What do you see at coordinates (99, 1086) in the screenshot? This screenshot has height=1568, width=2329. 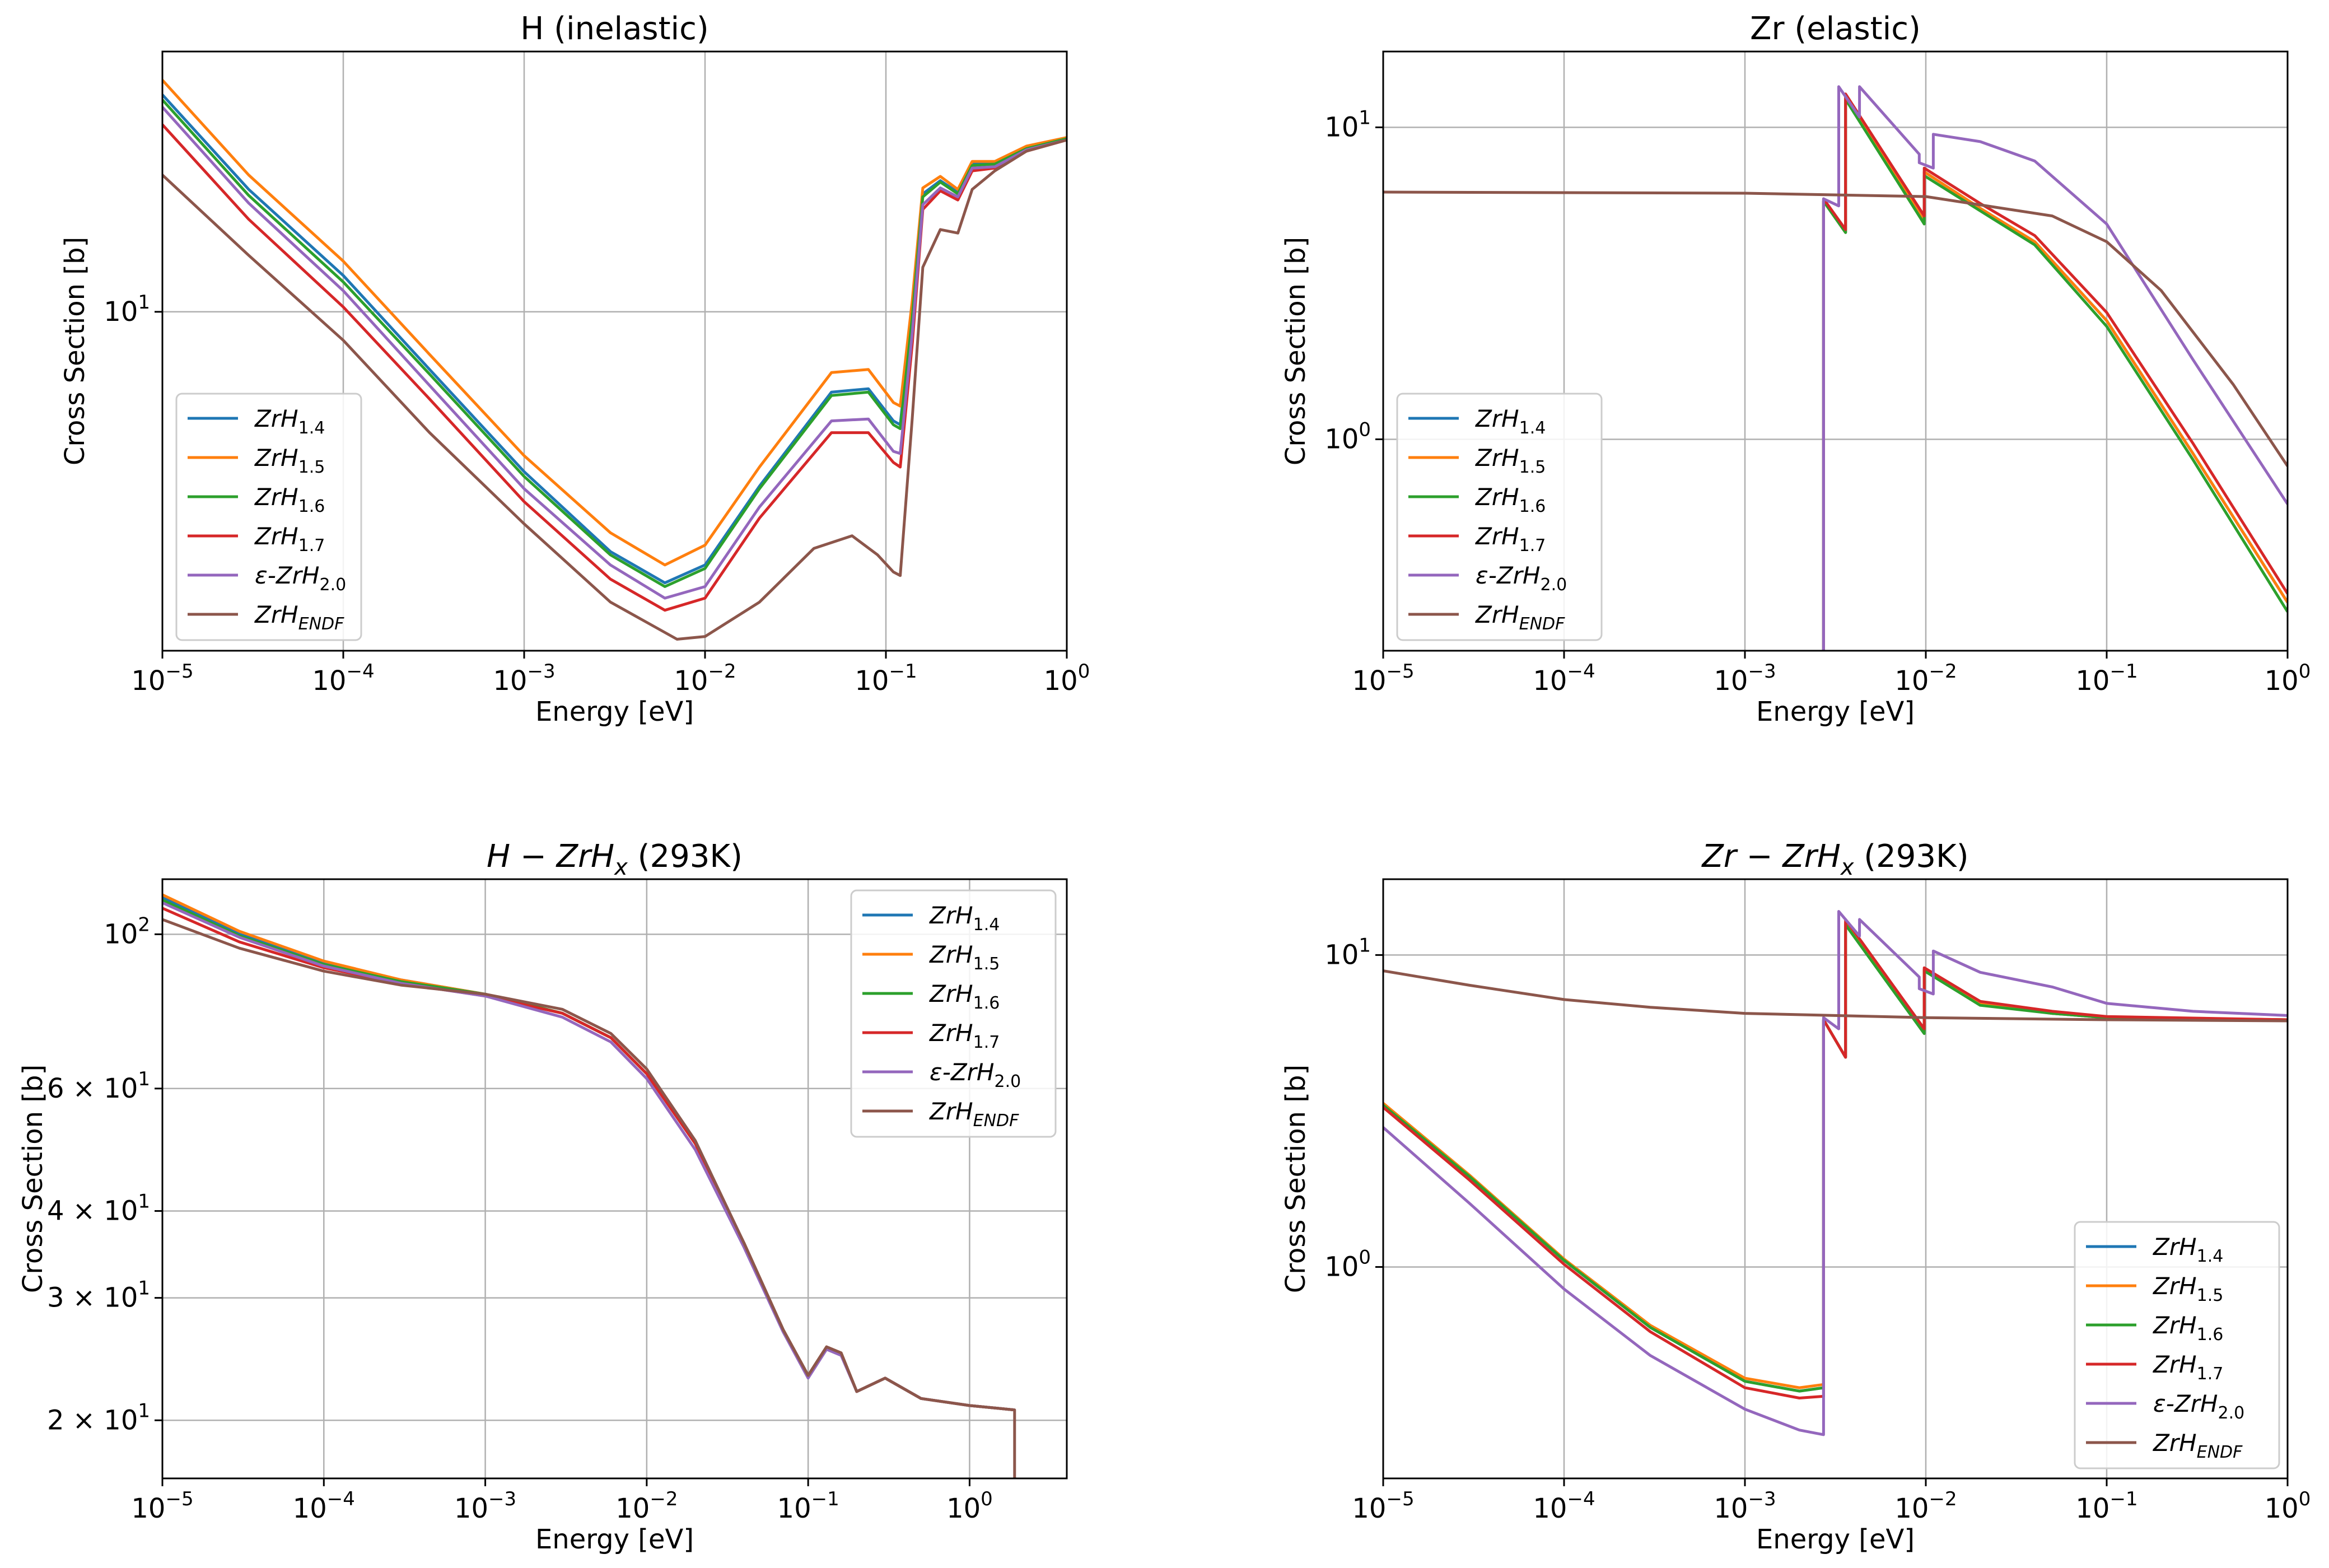 I see `y-tick-label: 6 × 101` at bounding box center [99, 1086].